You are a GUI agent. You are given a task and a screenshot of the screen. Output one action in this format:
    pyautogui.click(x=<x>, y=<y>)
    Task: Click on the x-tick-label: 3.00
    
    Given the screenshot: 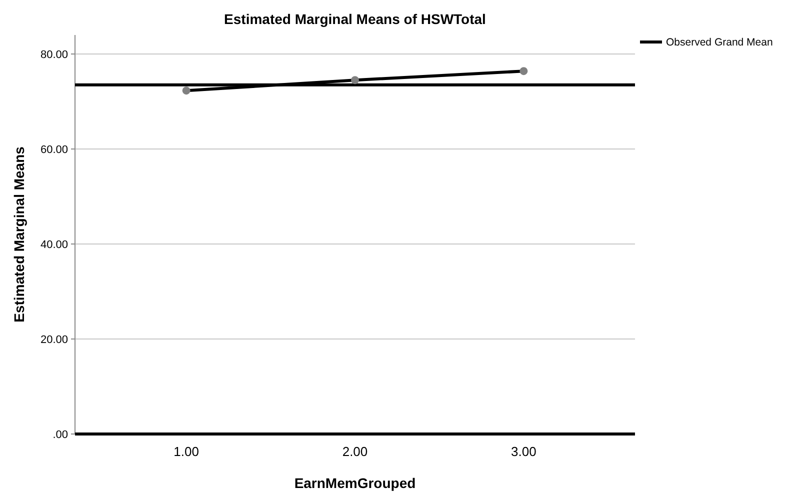 What is the action you would take?
    pyautogui.click(x=523, y=451)
    